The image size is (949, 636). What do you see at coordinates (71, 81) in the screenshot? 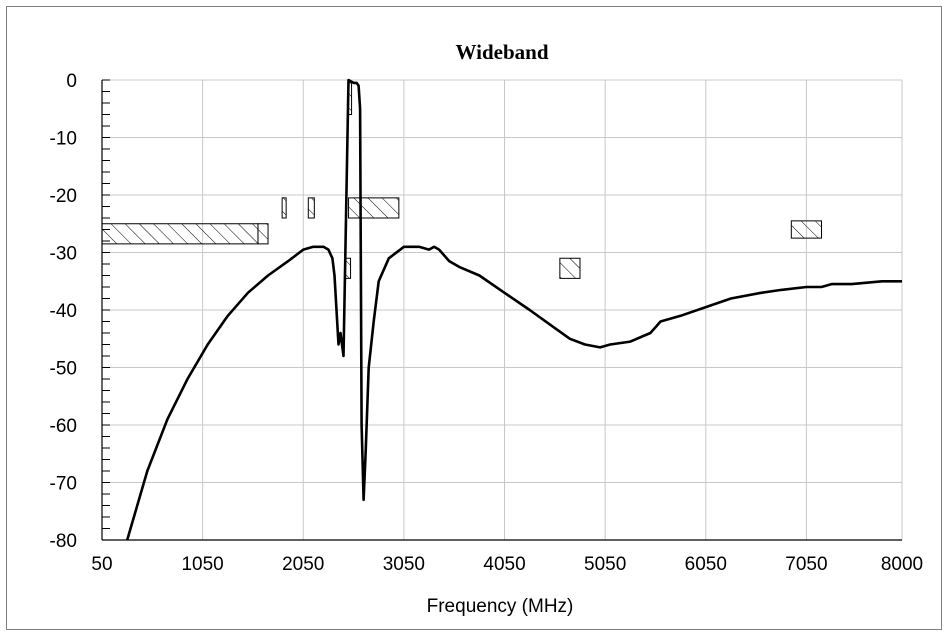
I see `y-tick-label: 0` at bounding box center [71, 81].